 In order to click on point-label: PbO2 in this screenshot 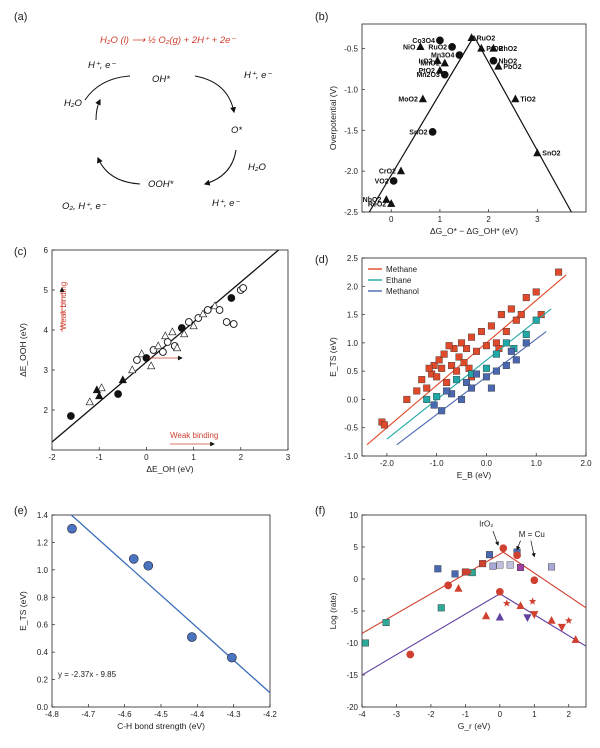, I will do `click(512, 67)`.